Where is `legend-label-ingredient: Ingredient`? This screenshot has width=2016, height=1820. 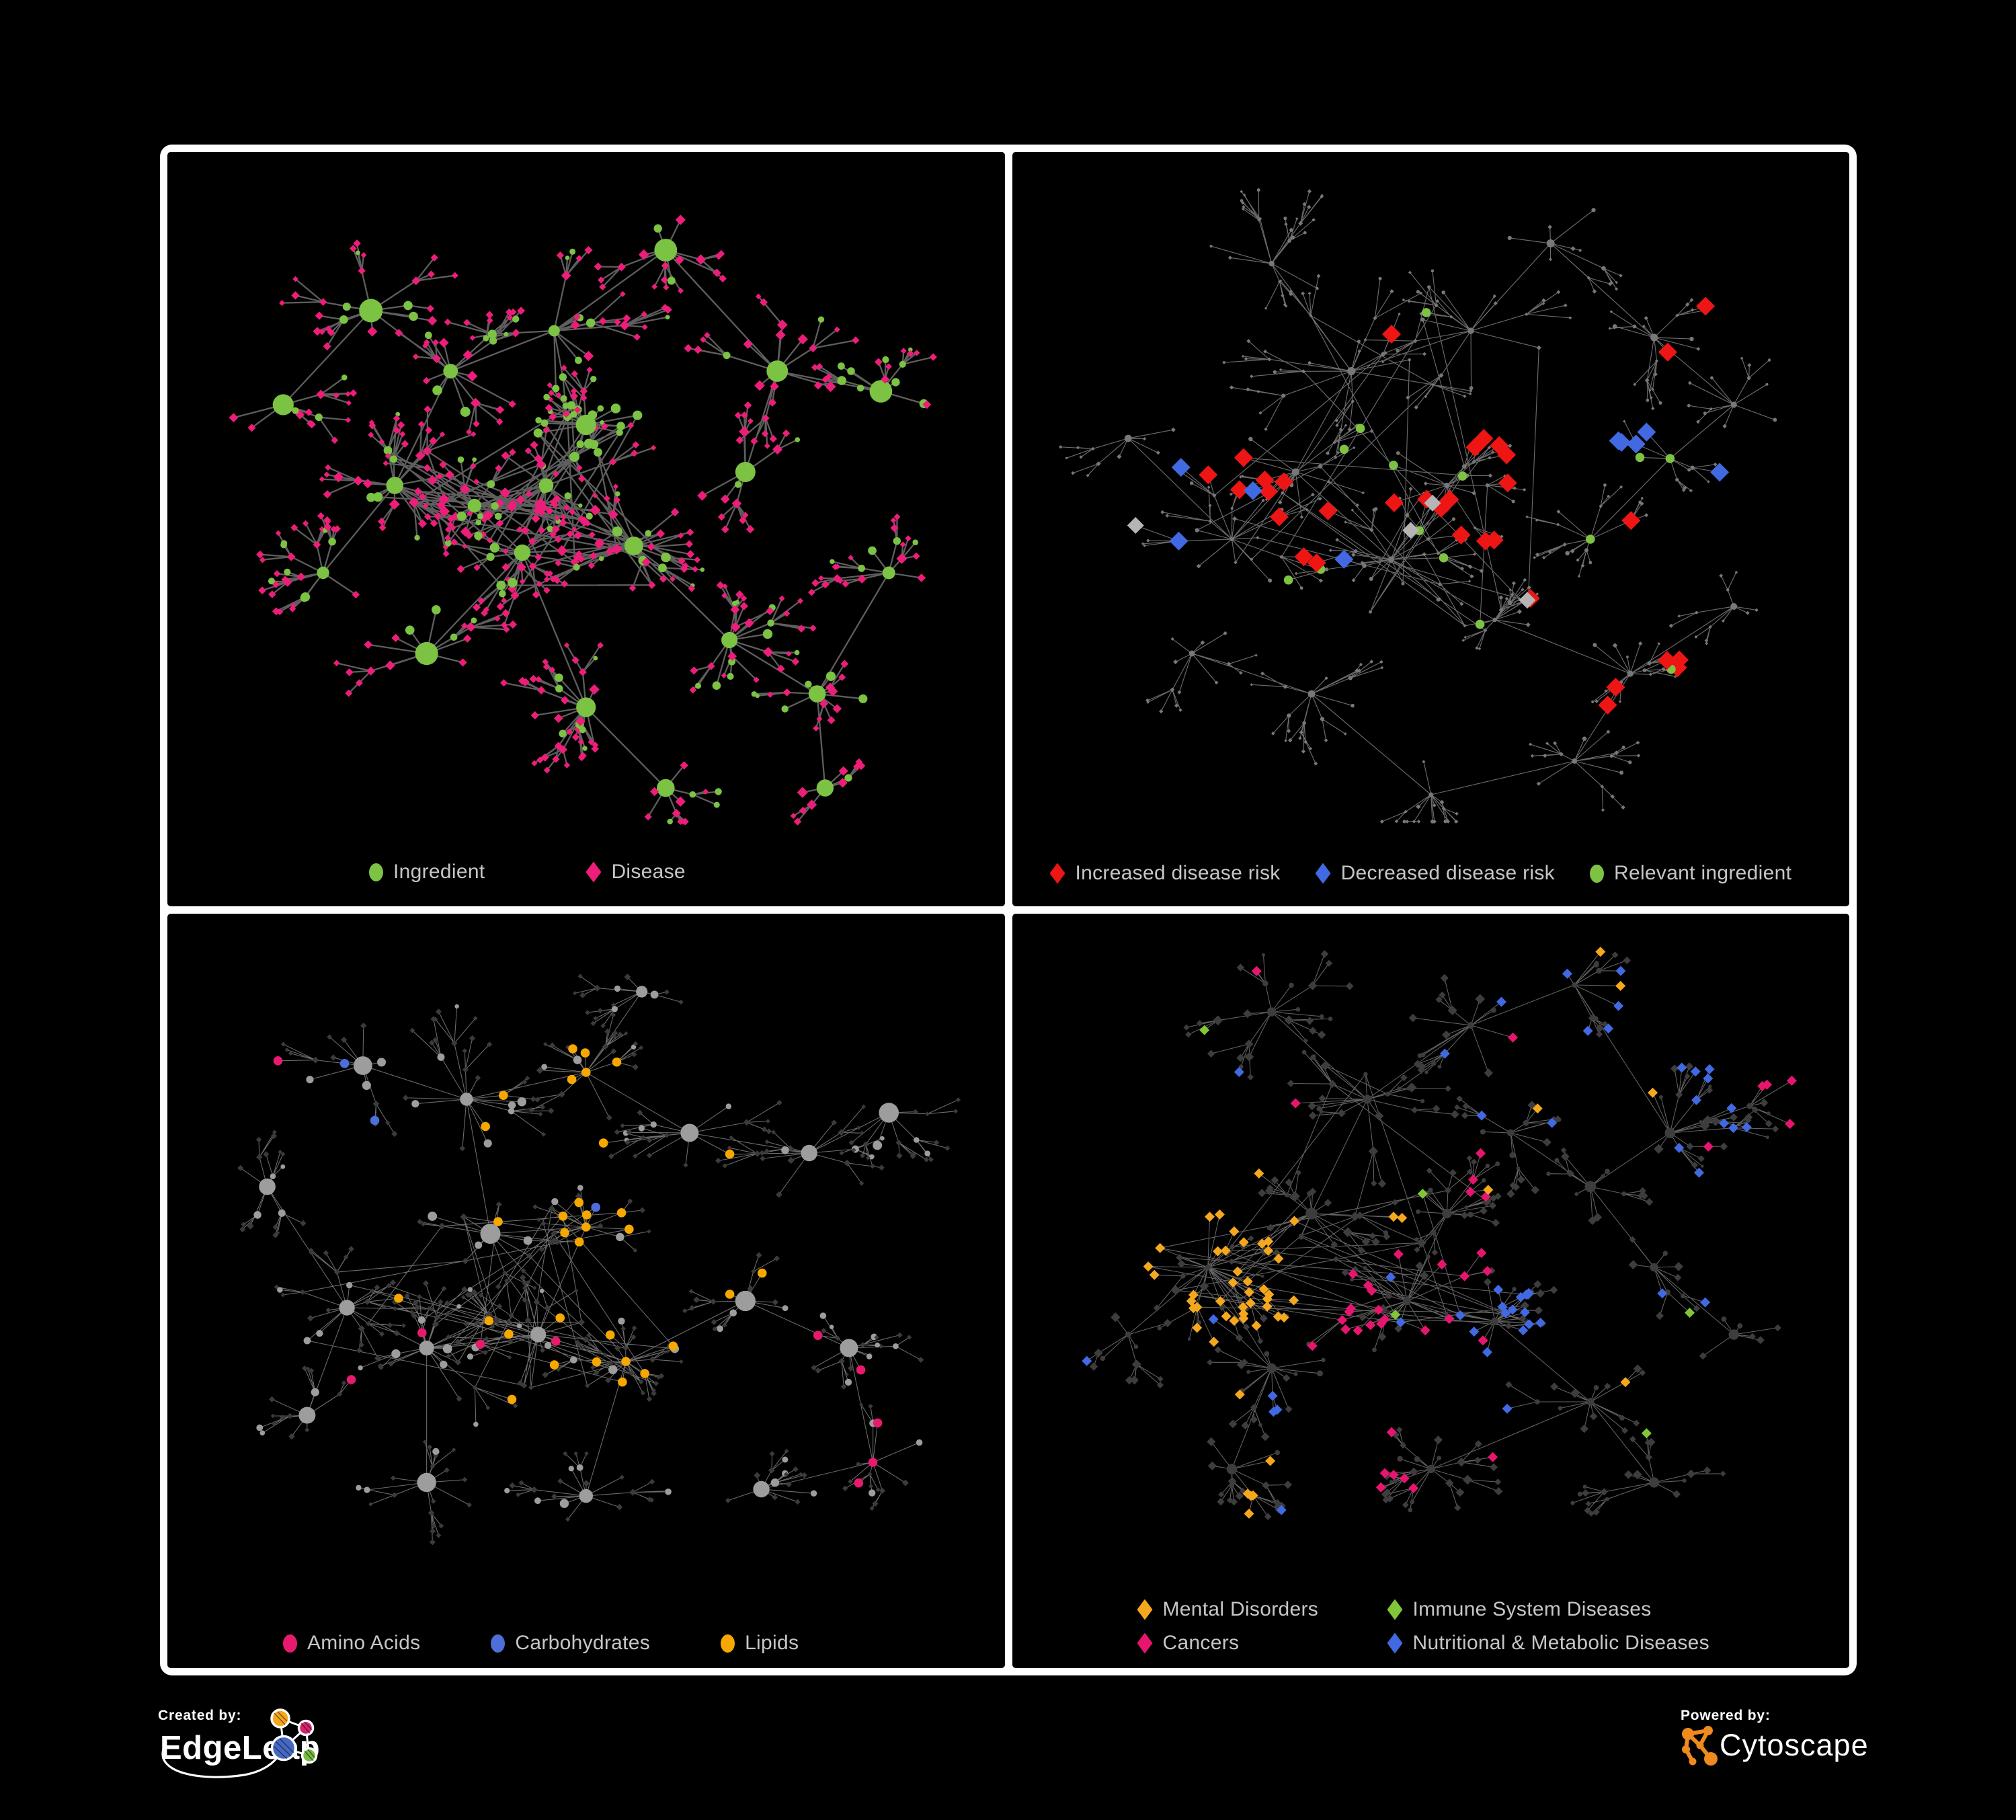 legend-label-ingredient: Ingredient is located at coordinates (439, 872).